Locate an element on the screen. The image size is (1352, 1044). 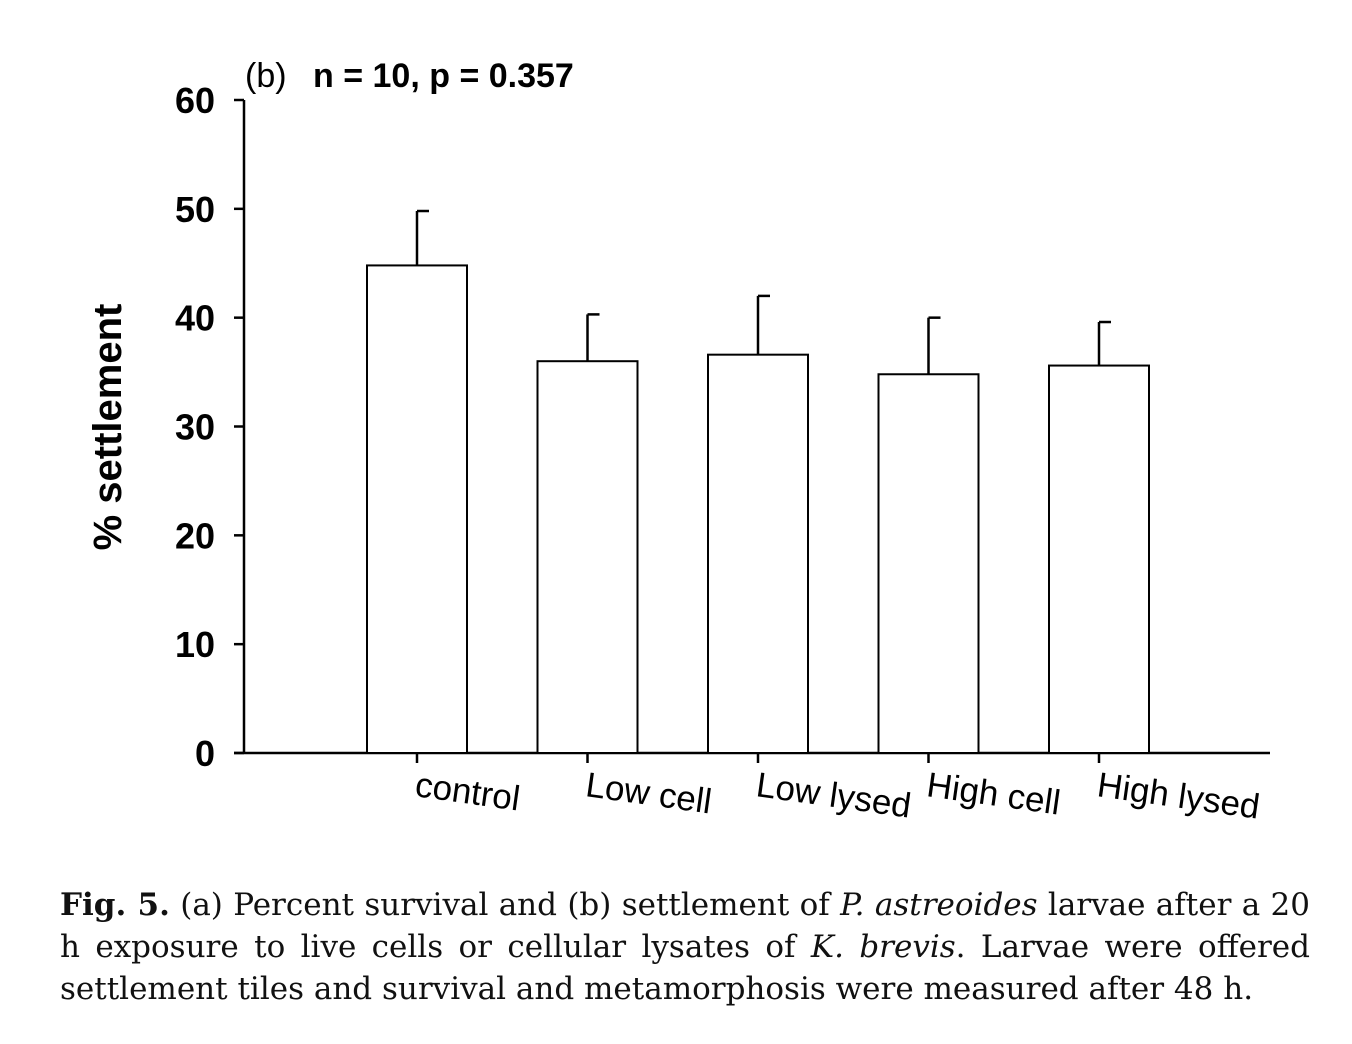
y-tick-label-0: 0 is located at coordinates (205, 753).